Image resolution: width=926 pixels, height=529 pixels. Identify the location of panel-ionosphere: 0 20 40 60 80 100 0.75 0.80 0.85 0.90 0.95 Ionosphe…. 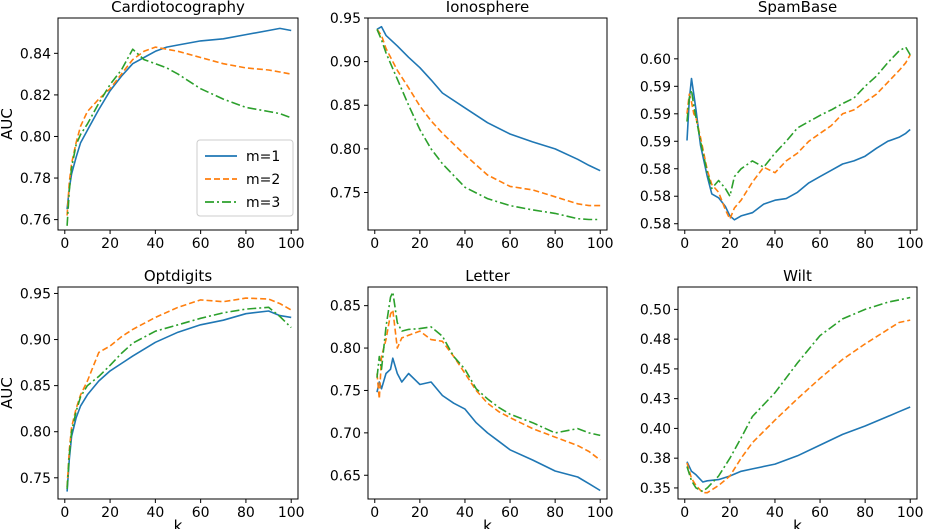
(472, 126).